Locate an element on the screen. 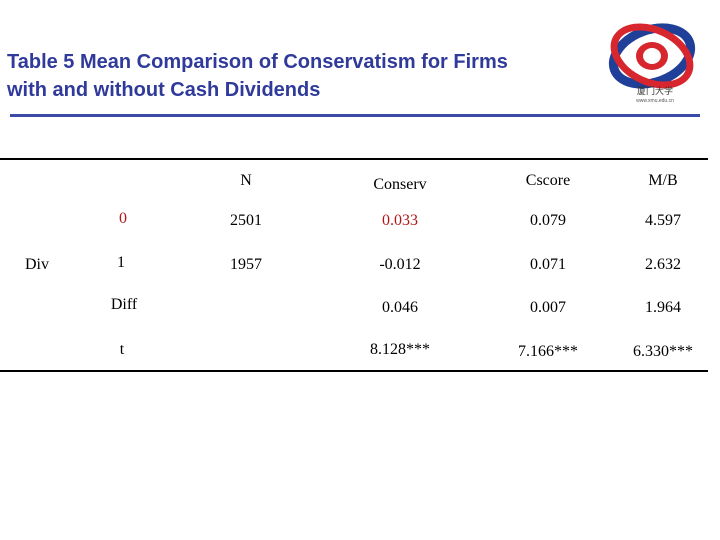 The width and height of the screenshot is (720, 540). table-bottom-rule is located at coordinates (354, 371).